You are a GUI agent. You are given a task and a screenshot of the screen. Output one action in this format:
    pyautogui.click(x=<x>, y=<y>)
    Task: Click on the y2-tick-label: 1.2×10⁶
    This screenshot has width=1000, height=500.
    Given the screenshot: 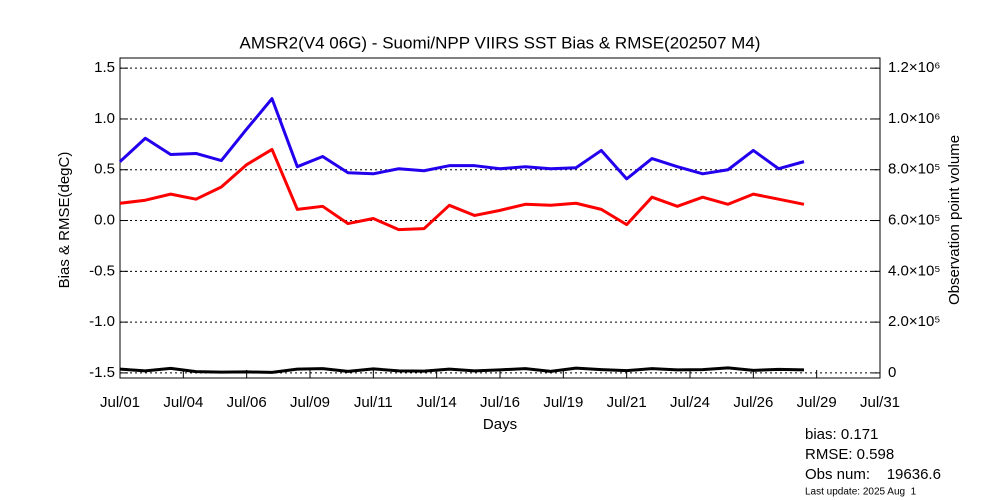 What is the action you would take?
    pyautogui.click(x=914, y=67)
    